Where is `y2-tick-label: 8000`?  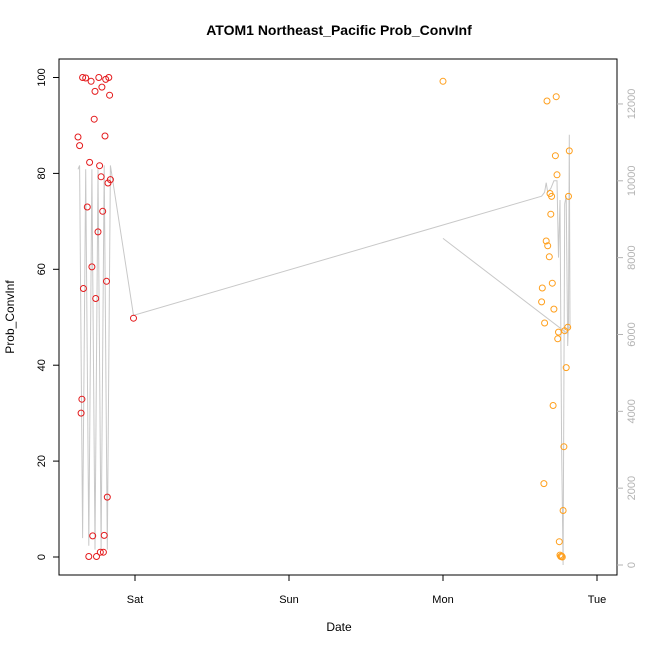 y2-tick-label: 8000 is located at coordinates (632, 257).